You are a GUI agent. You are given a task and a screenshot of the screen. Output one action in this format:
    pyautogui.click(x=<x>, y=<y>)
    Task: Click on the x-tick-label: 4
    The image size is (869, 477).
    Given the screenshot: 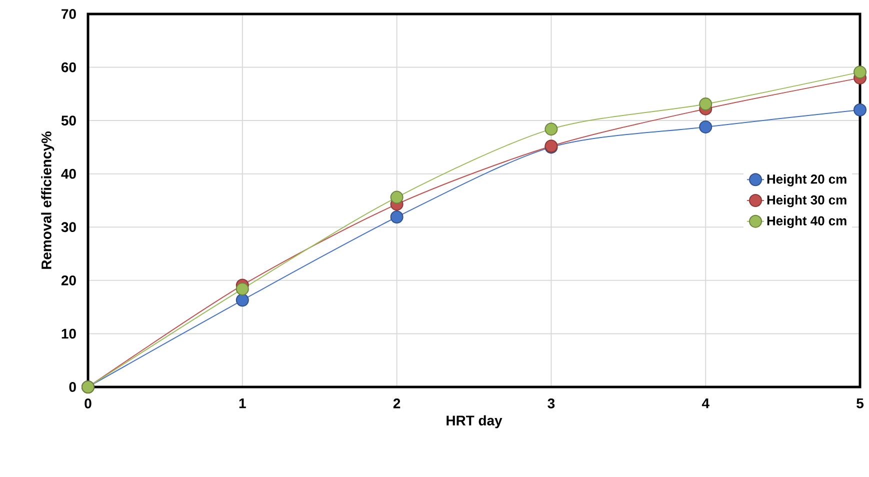 What is the action you would take?
    pyautogui.click(x=706, y=403)
    